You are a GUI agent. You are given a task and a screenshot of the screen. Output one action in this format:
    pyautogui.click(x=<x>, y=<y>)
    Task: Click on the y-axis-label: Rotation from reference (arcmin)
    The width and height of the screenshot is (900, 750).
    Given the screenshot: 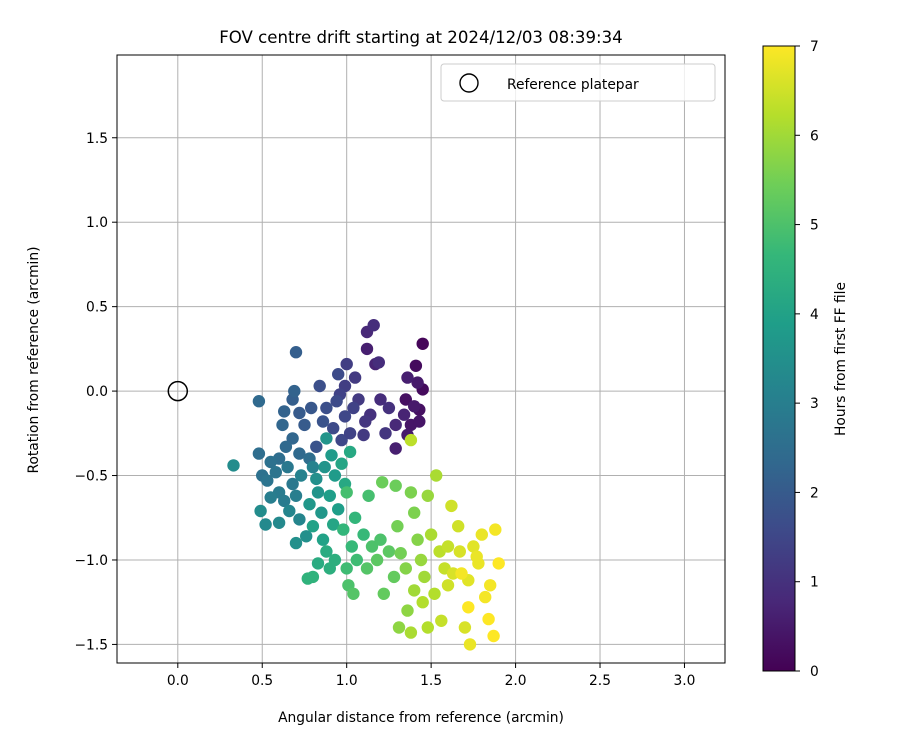 What is the action you would take?
    pyautogui.click(x=34, y=359)
    